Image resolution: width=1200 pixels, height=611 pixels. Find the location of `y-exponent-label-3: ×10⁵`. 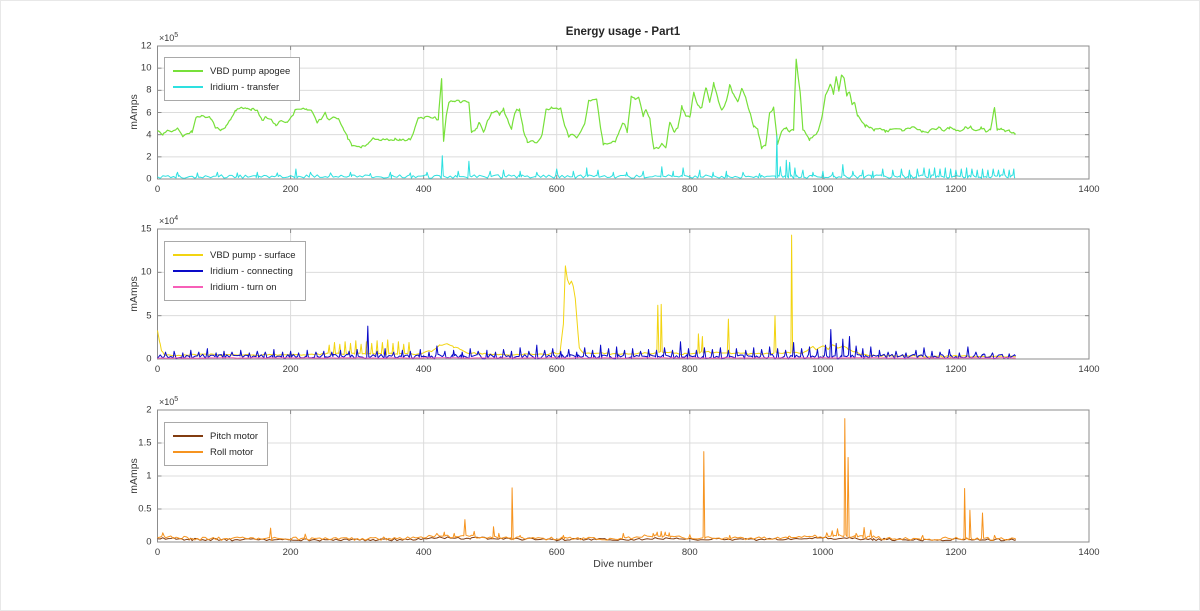

y-exponent-label-3: ×10⁵ is located at coordinates (169, 401).